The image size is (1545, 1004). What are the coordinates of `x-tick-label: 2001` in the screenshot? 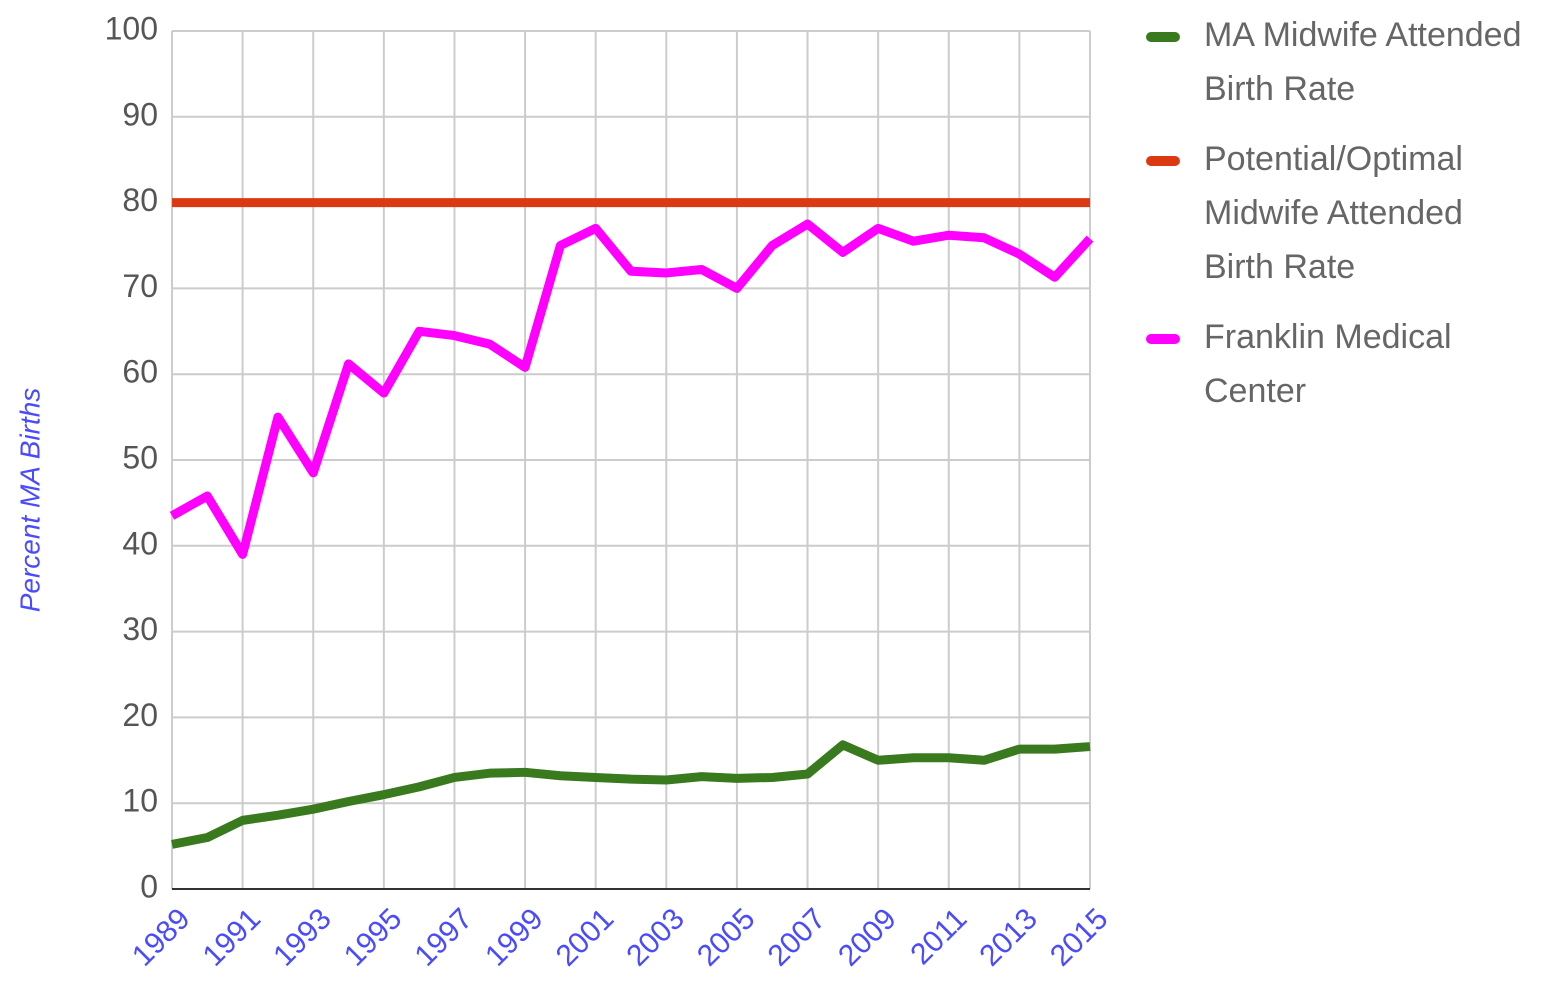 It's located at (585, 937).